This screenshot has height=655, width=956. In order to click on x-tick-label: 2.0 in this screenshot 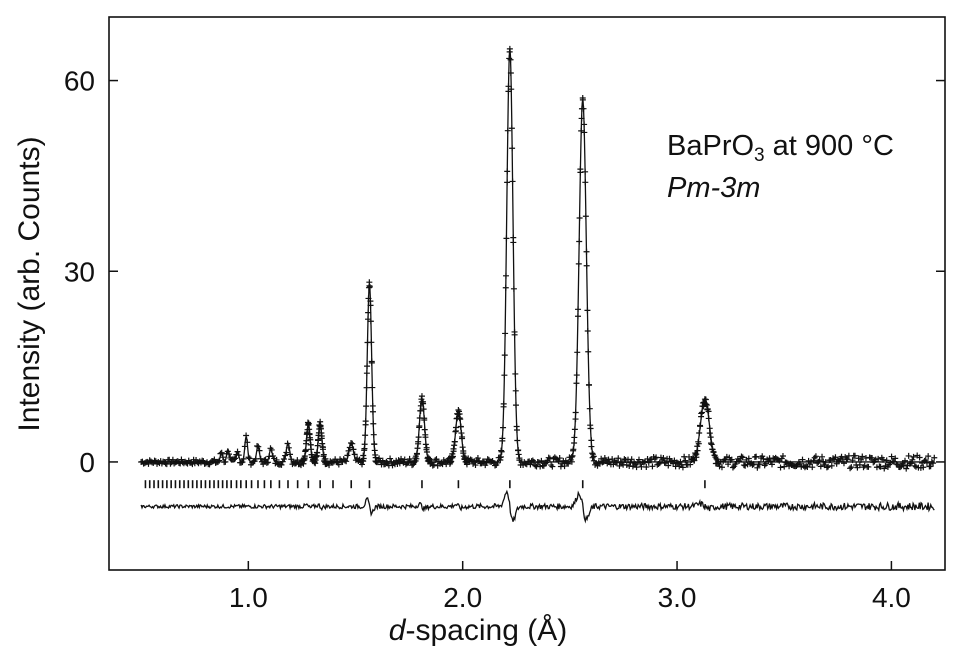, I will do `click(462, 597)`.